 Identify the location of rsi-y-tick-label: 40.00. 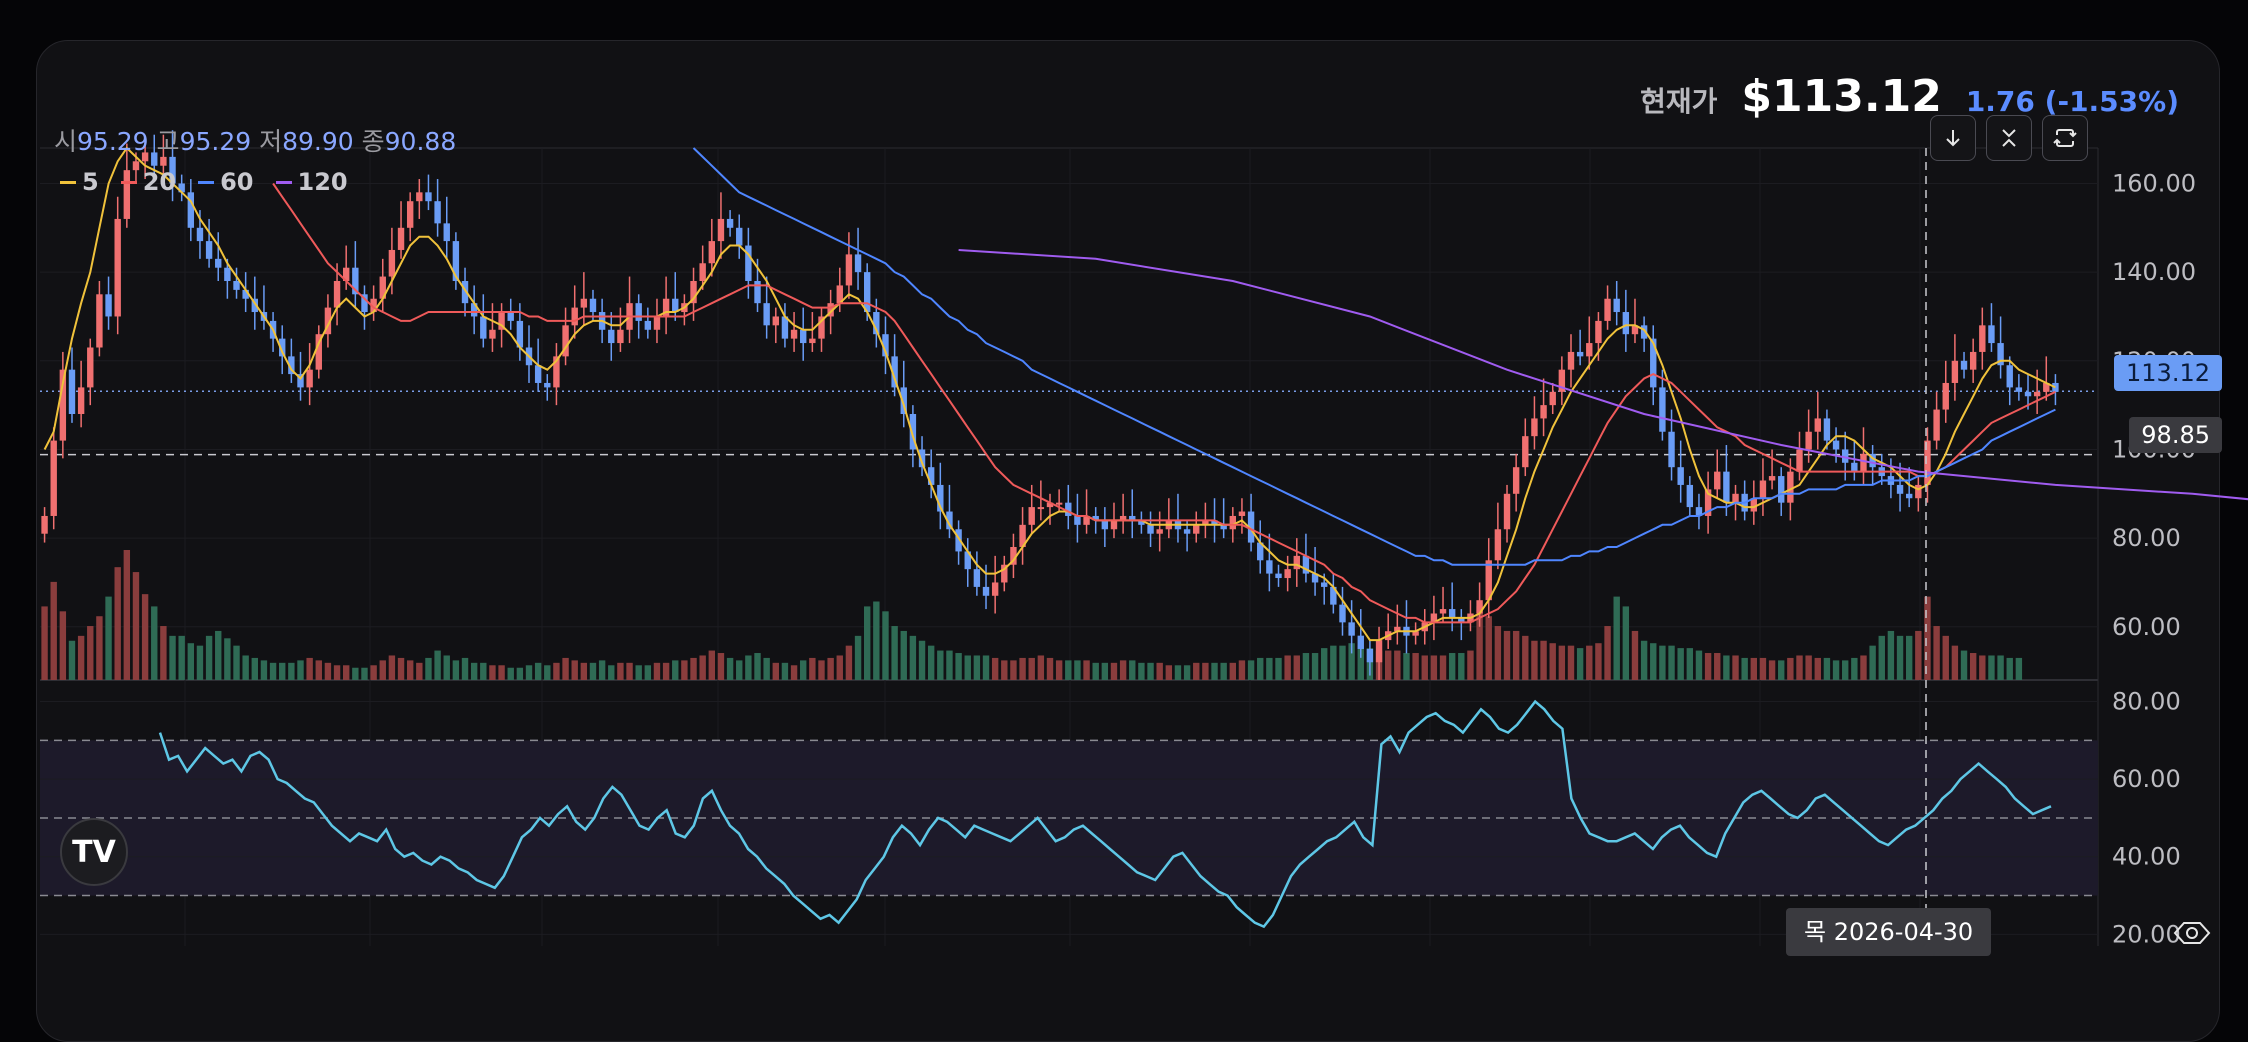
(2146, 857).